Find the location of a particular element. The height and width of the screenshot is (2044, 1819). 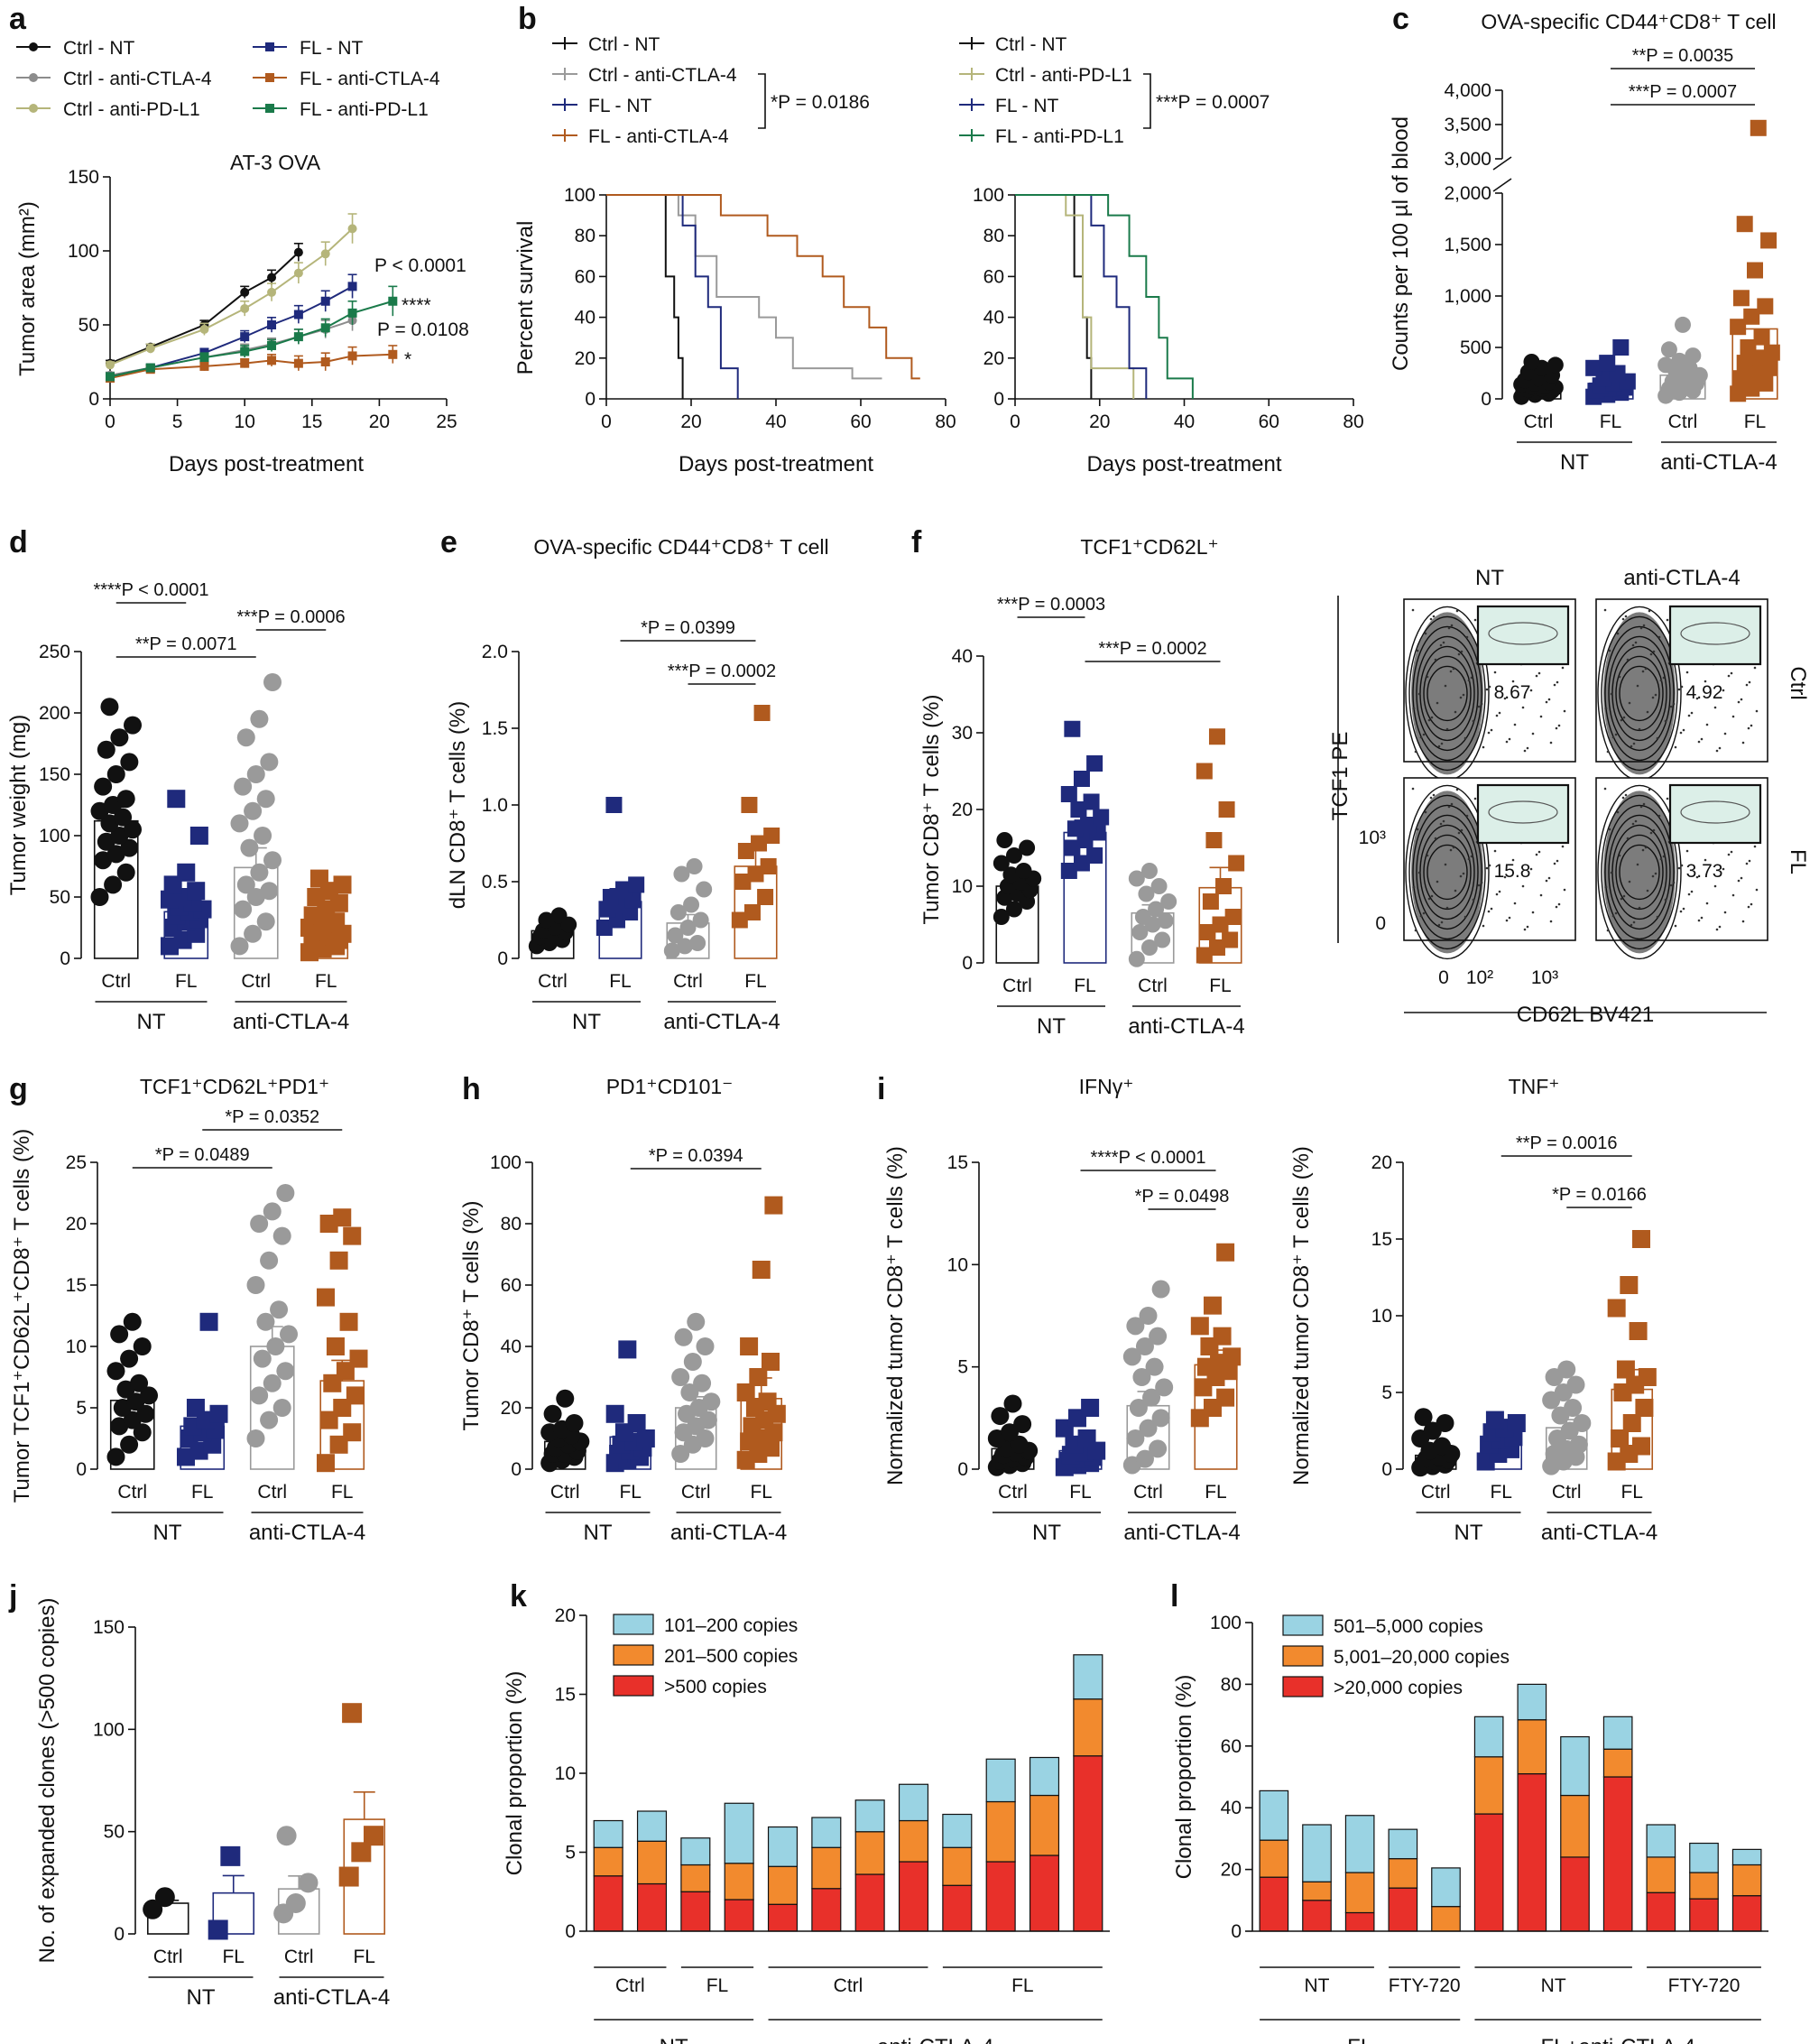

category-label: Ctrl is located at coordinates (1539, 422).